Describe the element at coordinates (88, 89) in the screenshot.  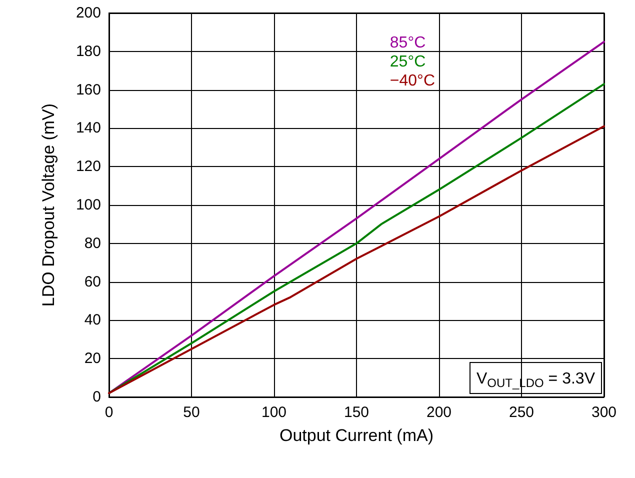
I see `y-tick-label: 160` at that location.